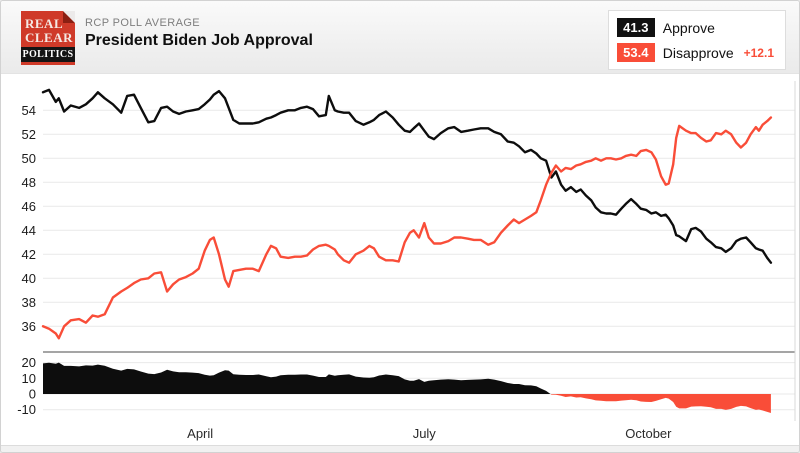  I want to click on x-month-label: July, so click(425, 433).